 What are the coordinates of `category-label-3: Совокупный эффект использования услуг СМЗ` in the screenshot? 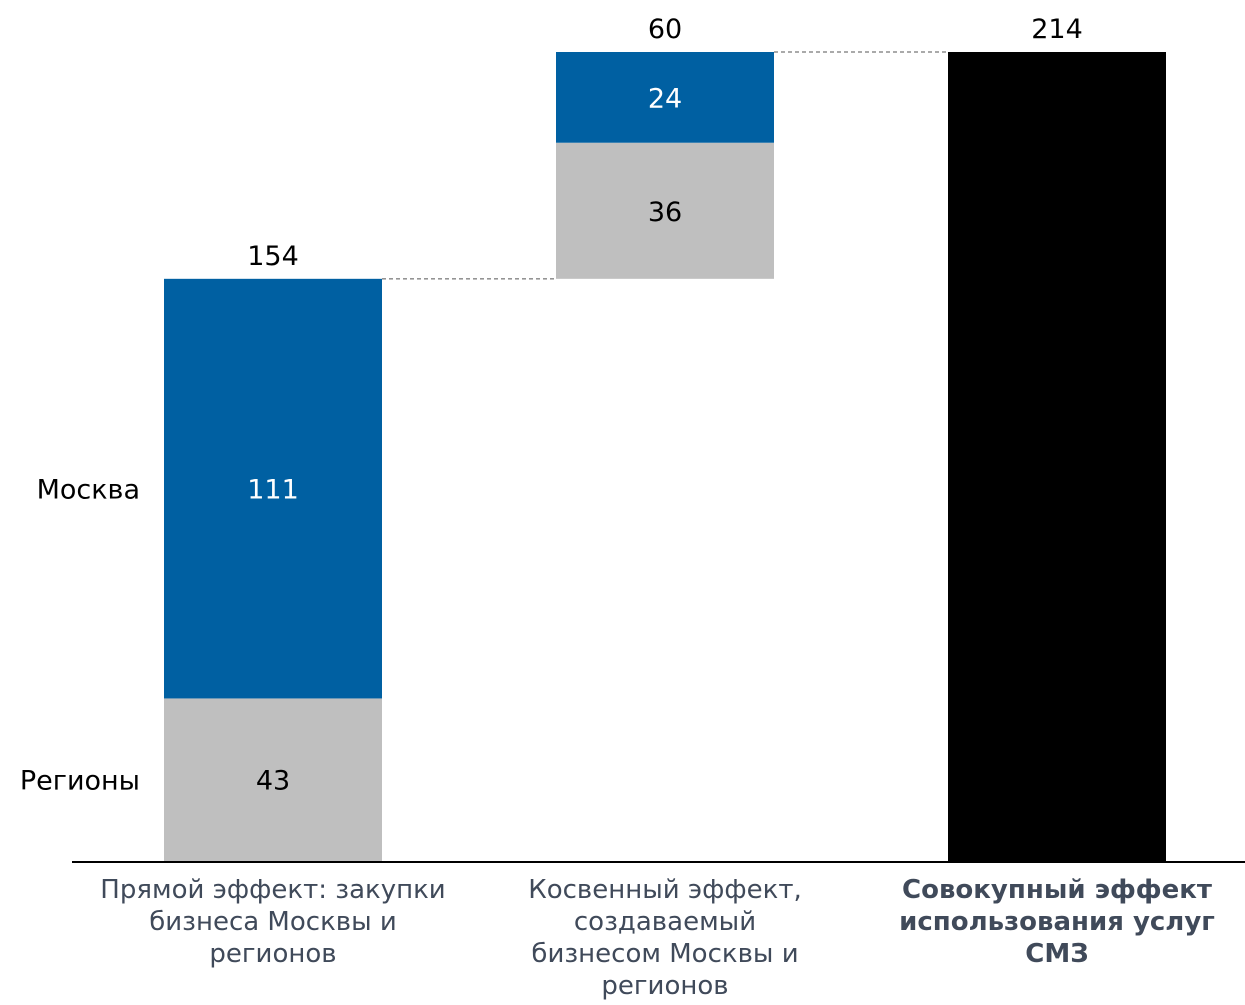 It's located at (1057, 922).